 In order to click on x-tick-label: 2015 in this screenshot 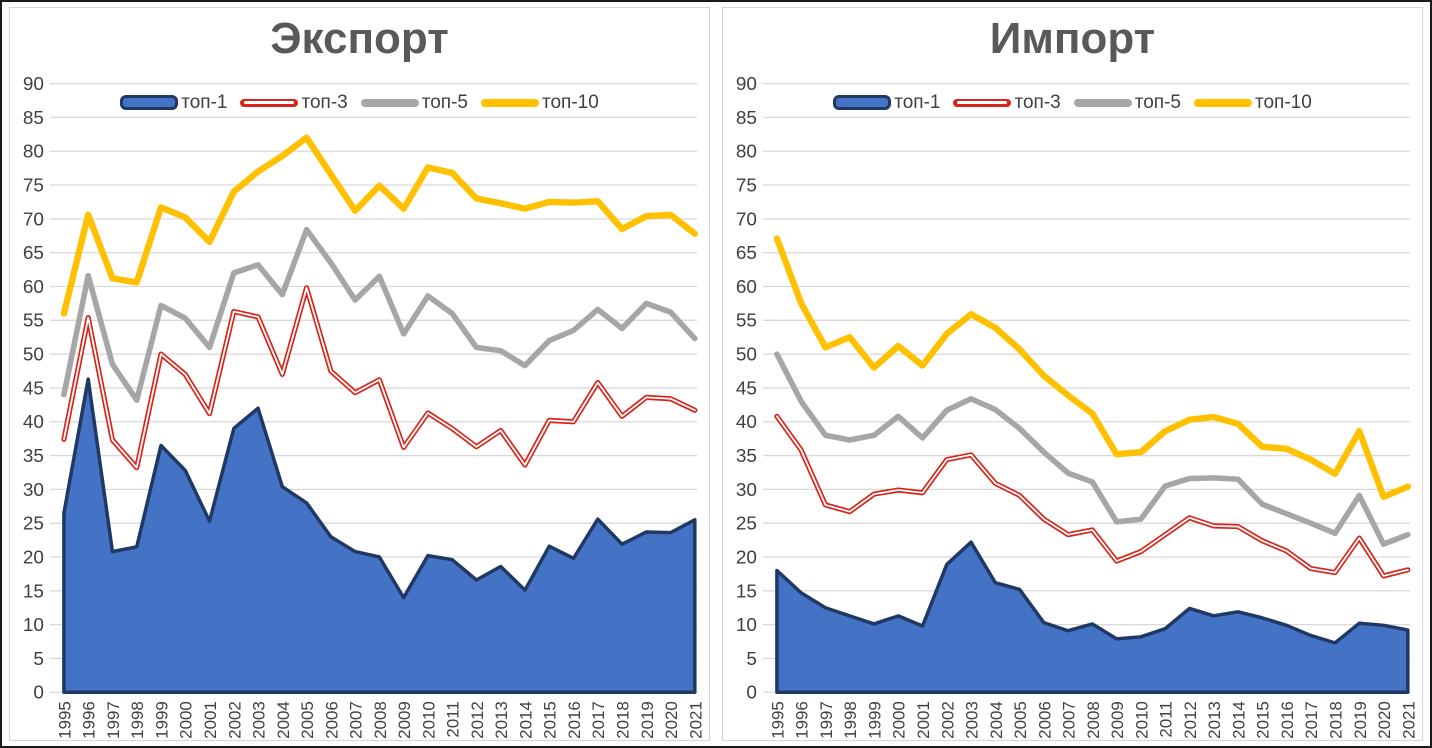, I will do `click(1263, 720)`.